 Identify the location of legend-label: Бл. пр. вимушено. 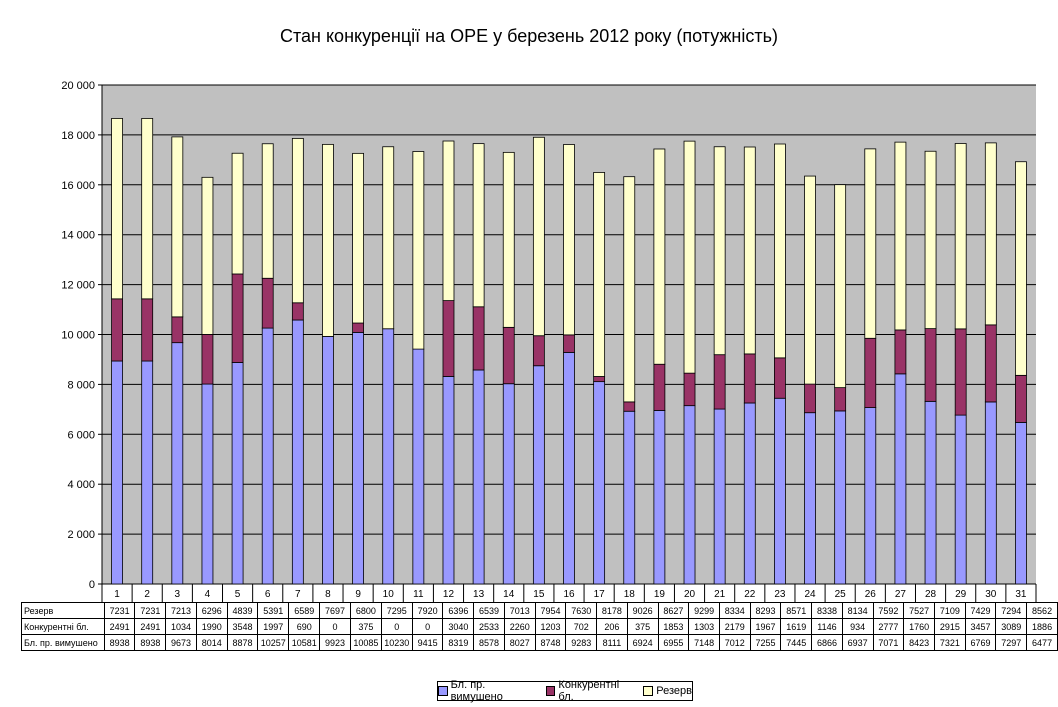
(476, 691).